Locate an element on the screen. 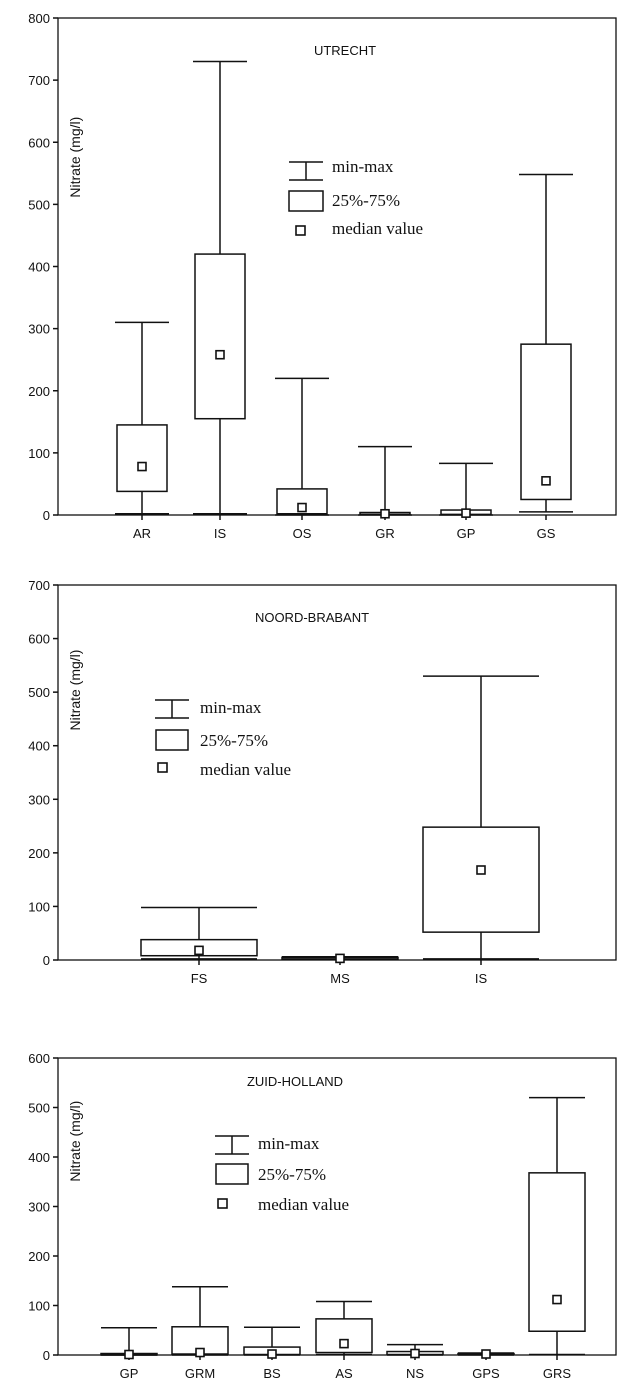 The image size is (629, 1378). x-tick-label: GRM is located at coordinates (200, 1372).